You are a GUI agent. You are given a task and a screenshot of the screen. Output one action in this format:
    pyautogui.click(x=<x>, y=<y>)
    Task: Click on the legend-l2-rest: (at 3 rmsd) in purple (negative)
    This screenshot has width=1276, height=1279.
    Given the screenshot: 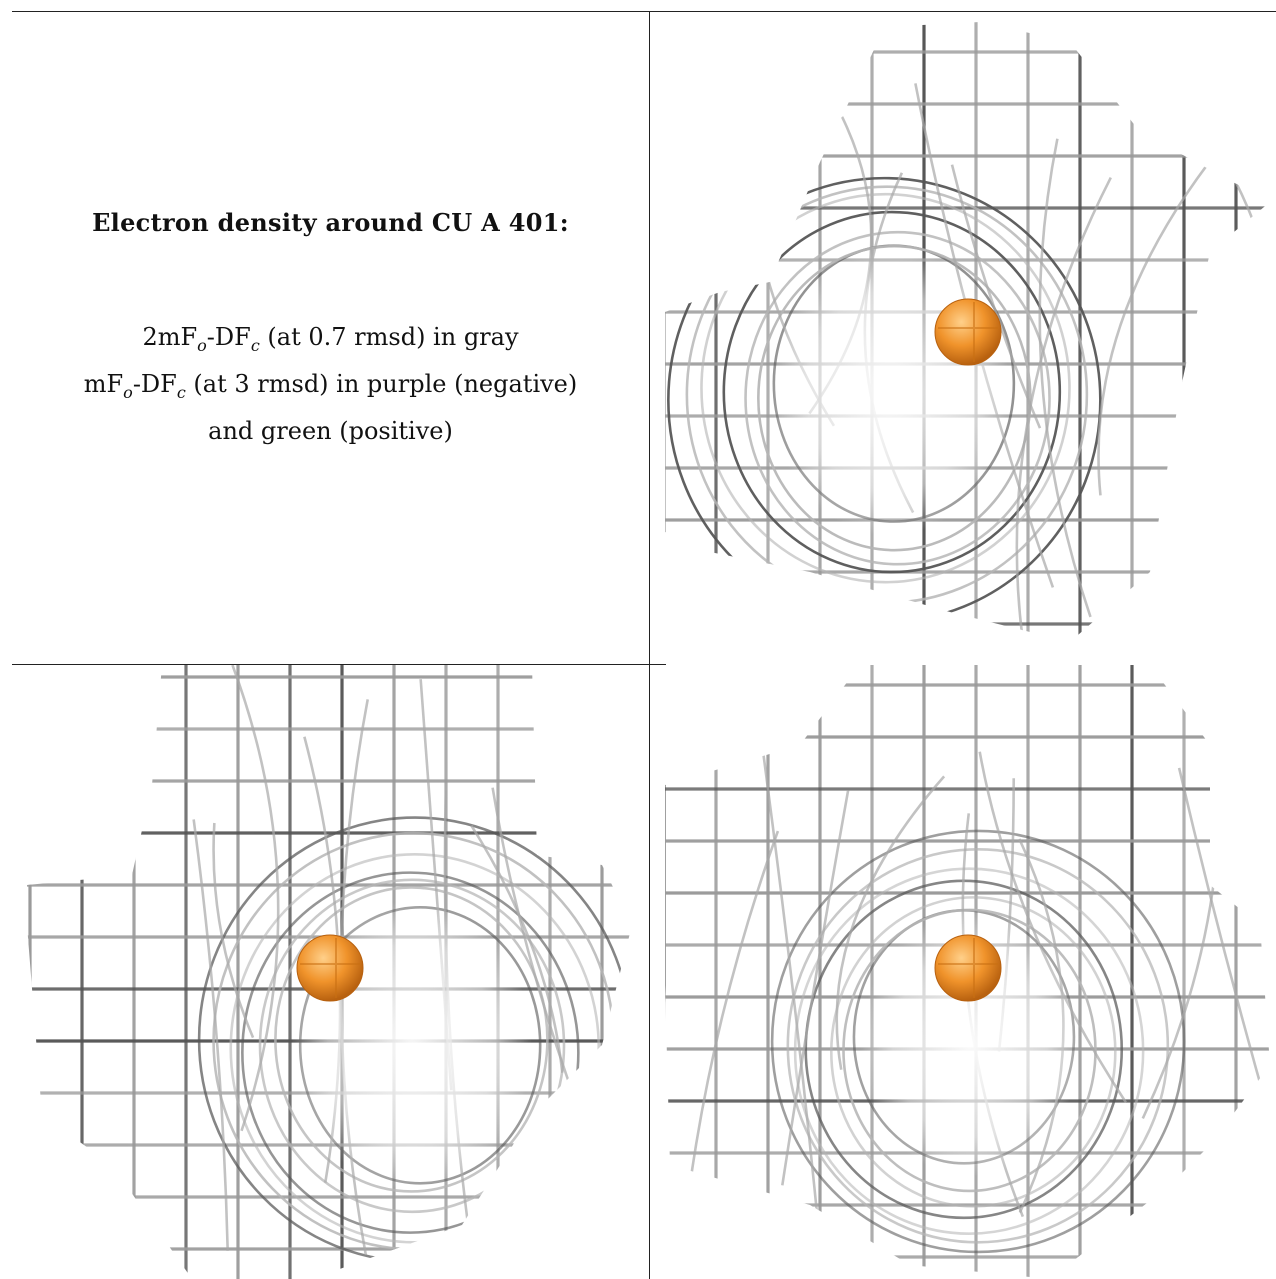 What is the action you would take?
    pyautogui.click(x=381, y=383)
    